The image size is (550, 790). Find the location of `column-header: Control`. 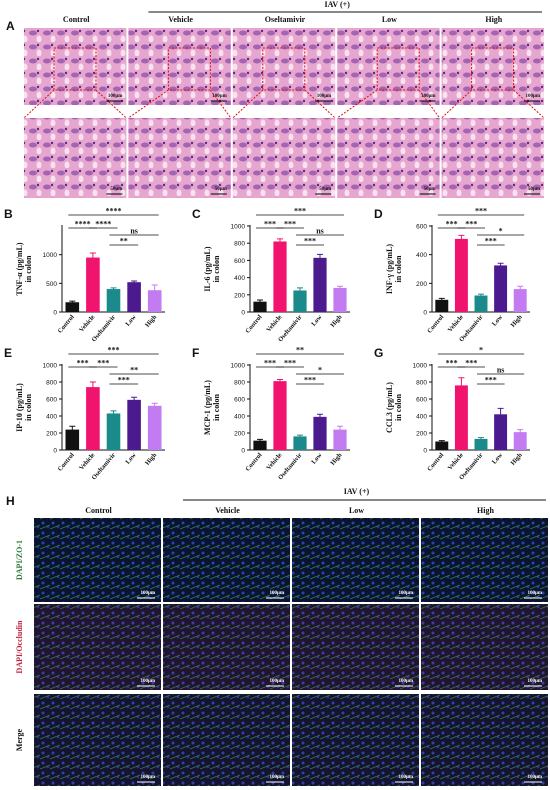

column-header: Control is located at coordinates (98, 510).